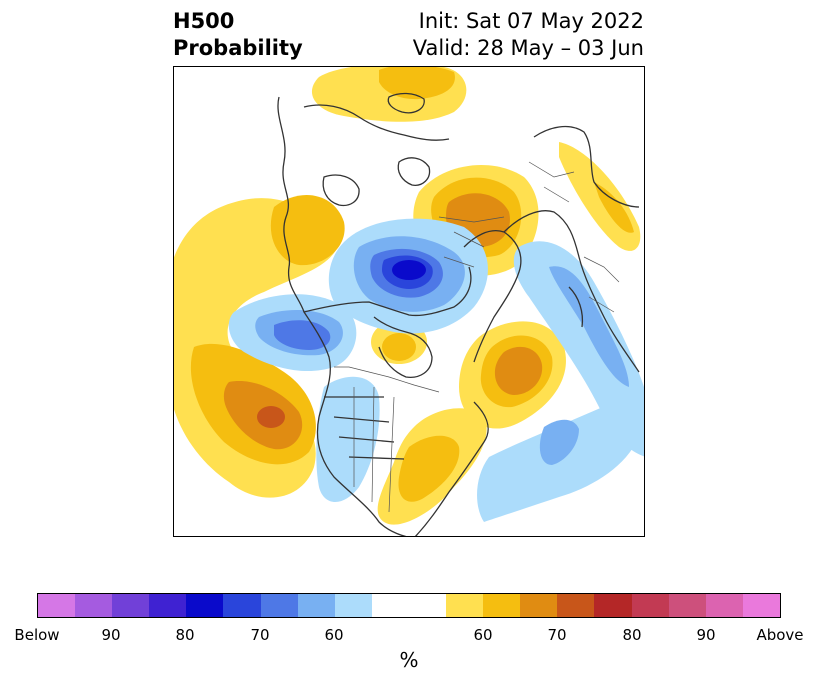 Image resolution: width=819 pixels, height=686 pixels. What do you see at coordinates (238, 35) in the screenshot?
I see `map-title: H500 Probability` at bounding box center [238, 35].